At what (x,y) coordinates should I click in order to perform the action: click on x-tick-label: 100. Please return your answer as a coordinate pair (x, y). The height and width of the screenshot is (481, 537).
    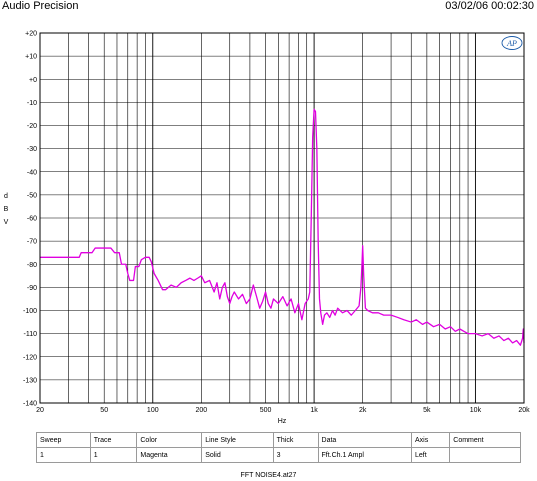
    Looking at the image, I should click on (153, 410).